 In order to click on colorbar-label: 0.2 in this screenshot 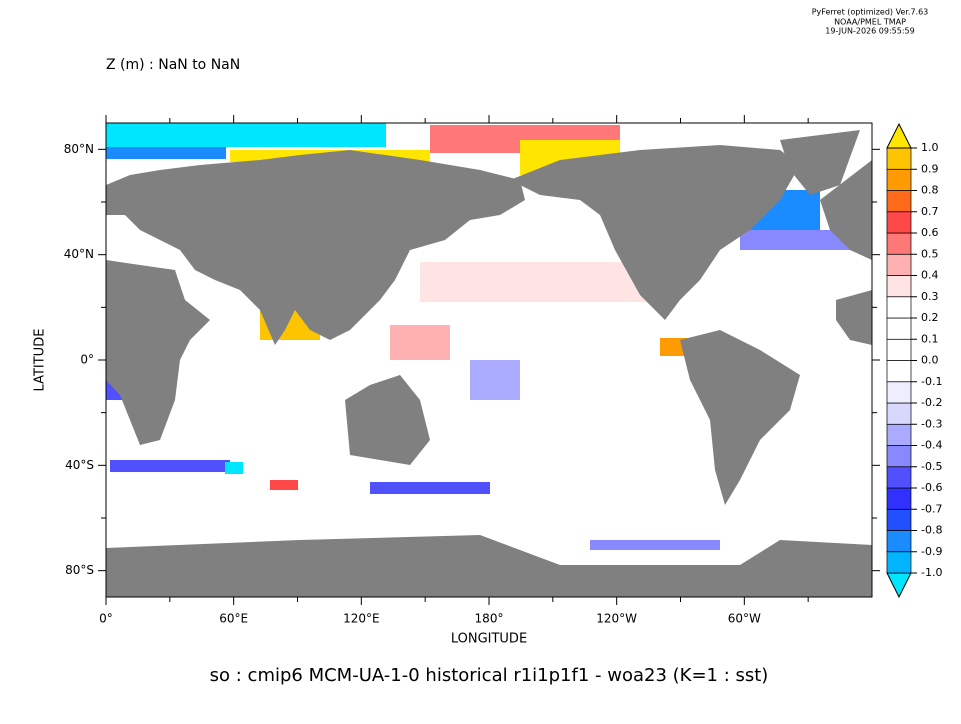, I will do `click(930, 317)`.